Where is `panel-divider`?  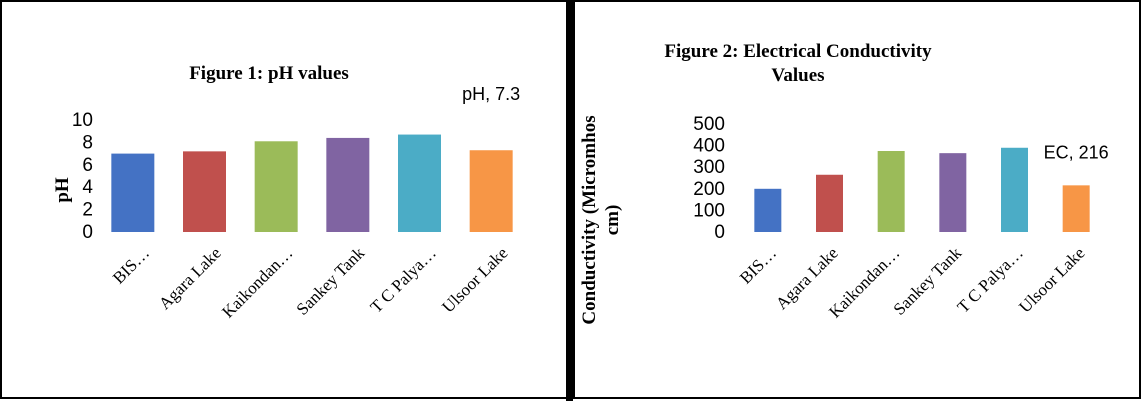 panel-divider is located at coordinates (569, 200).